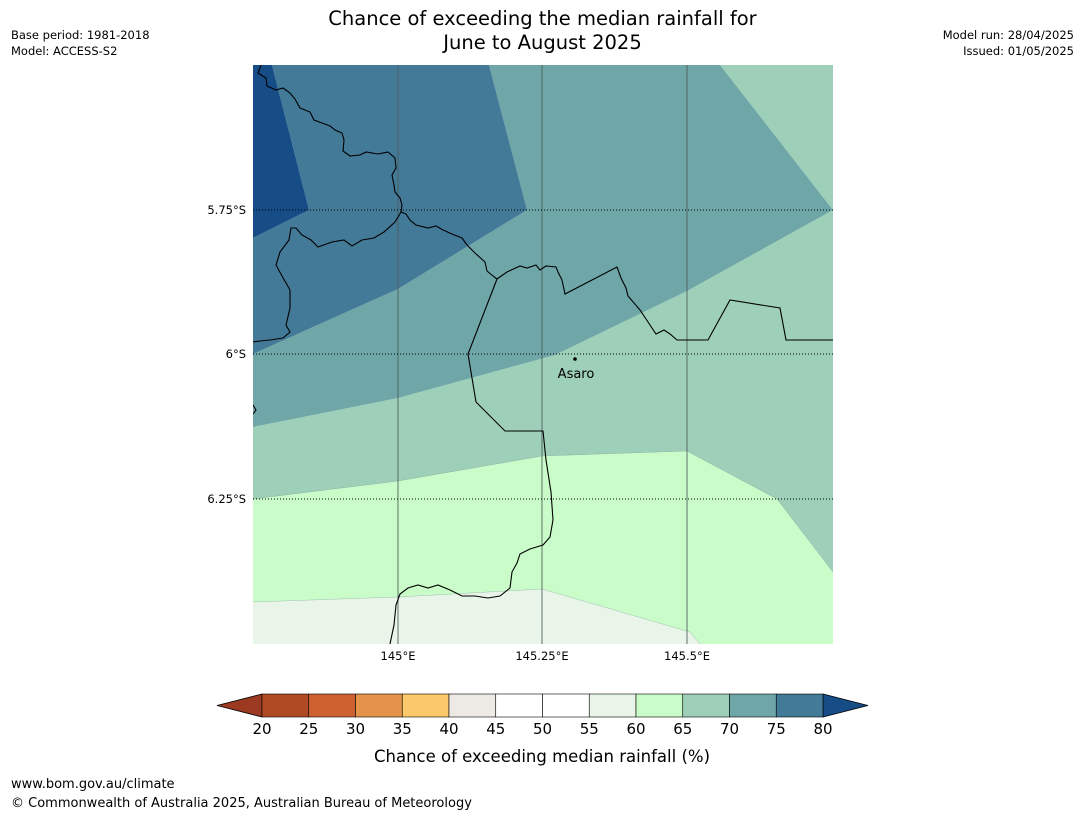 This screenshot has width=1085, height=816. Describe the element at coordinates (576, 374) in the screenshot. I see `asaro-label: Asaro` at that location.